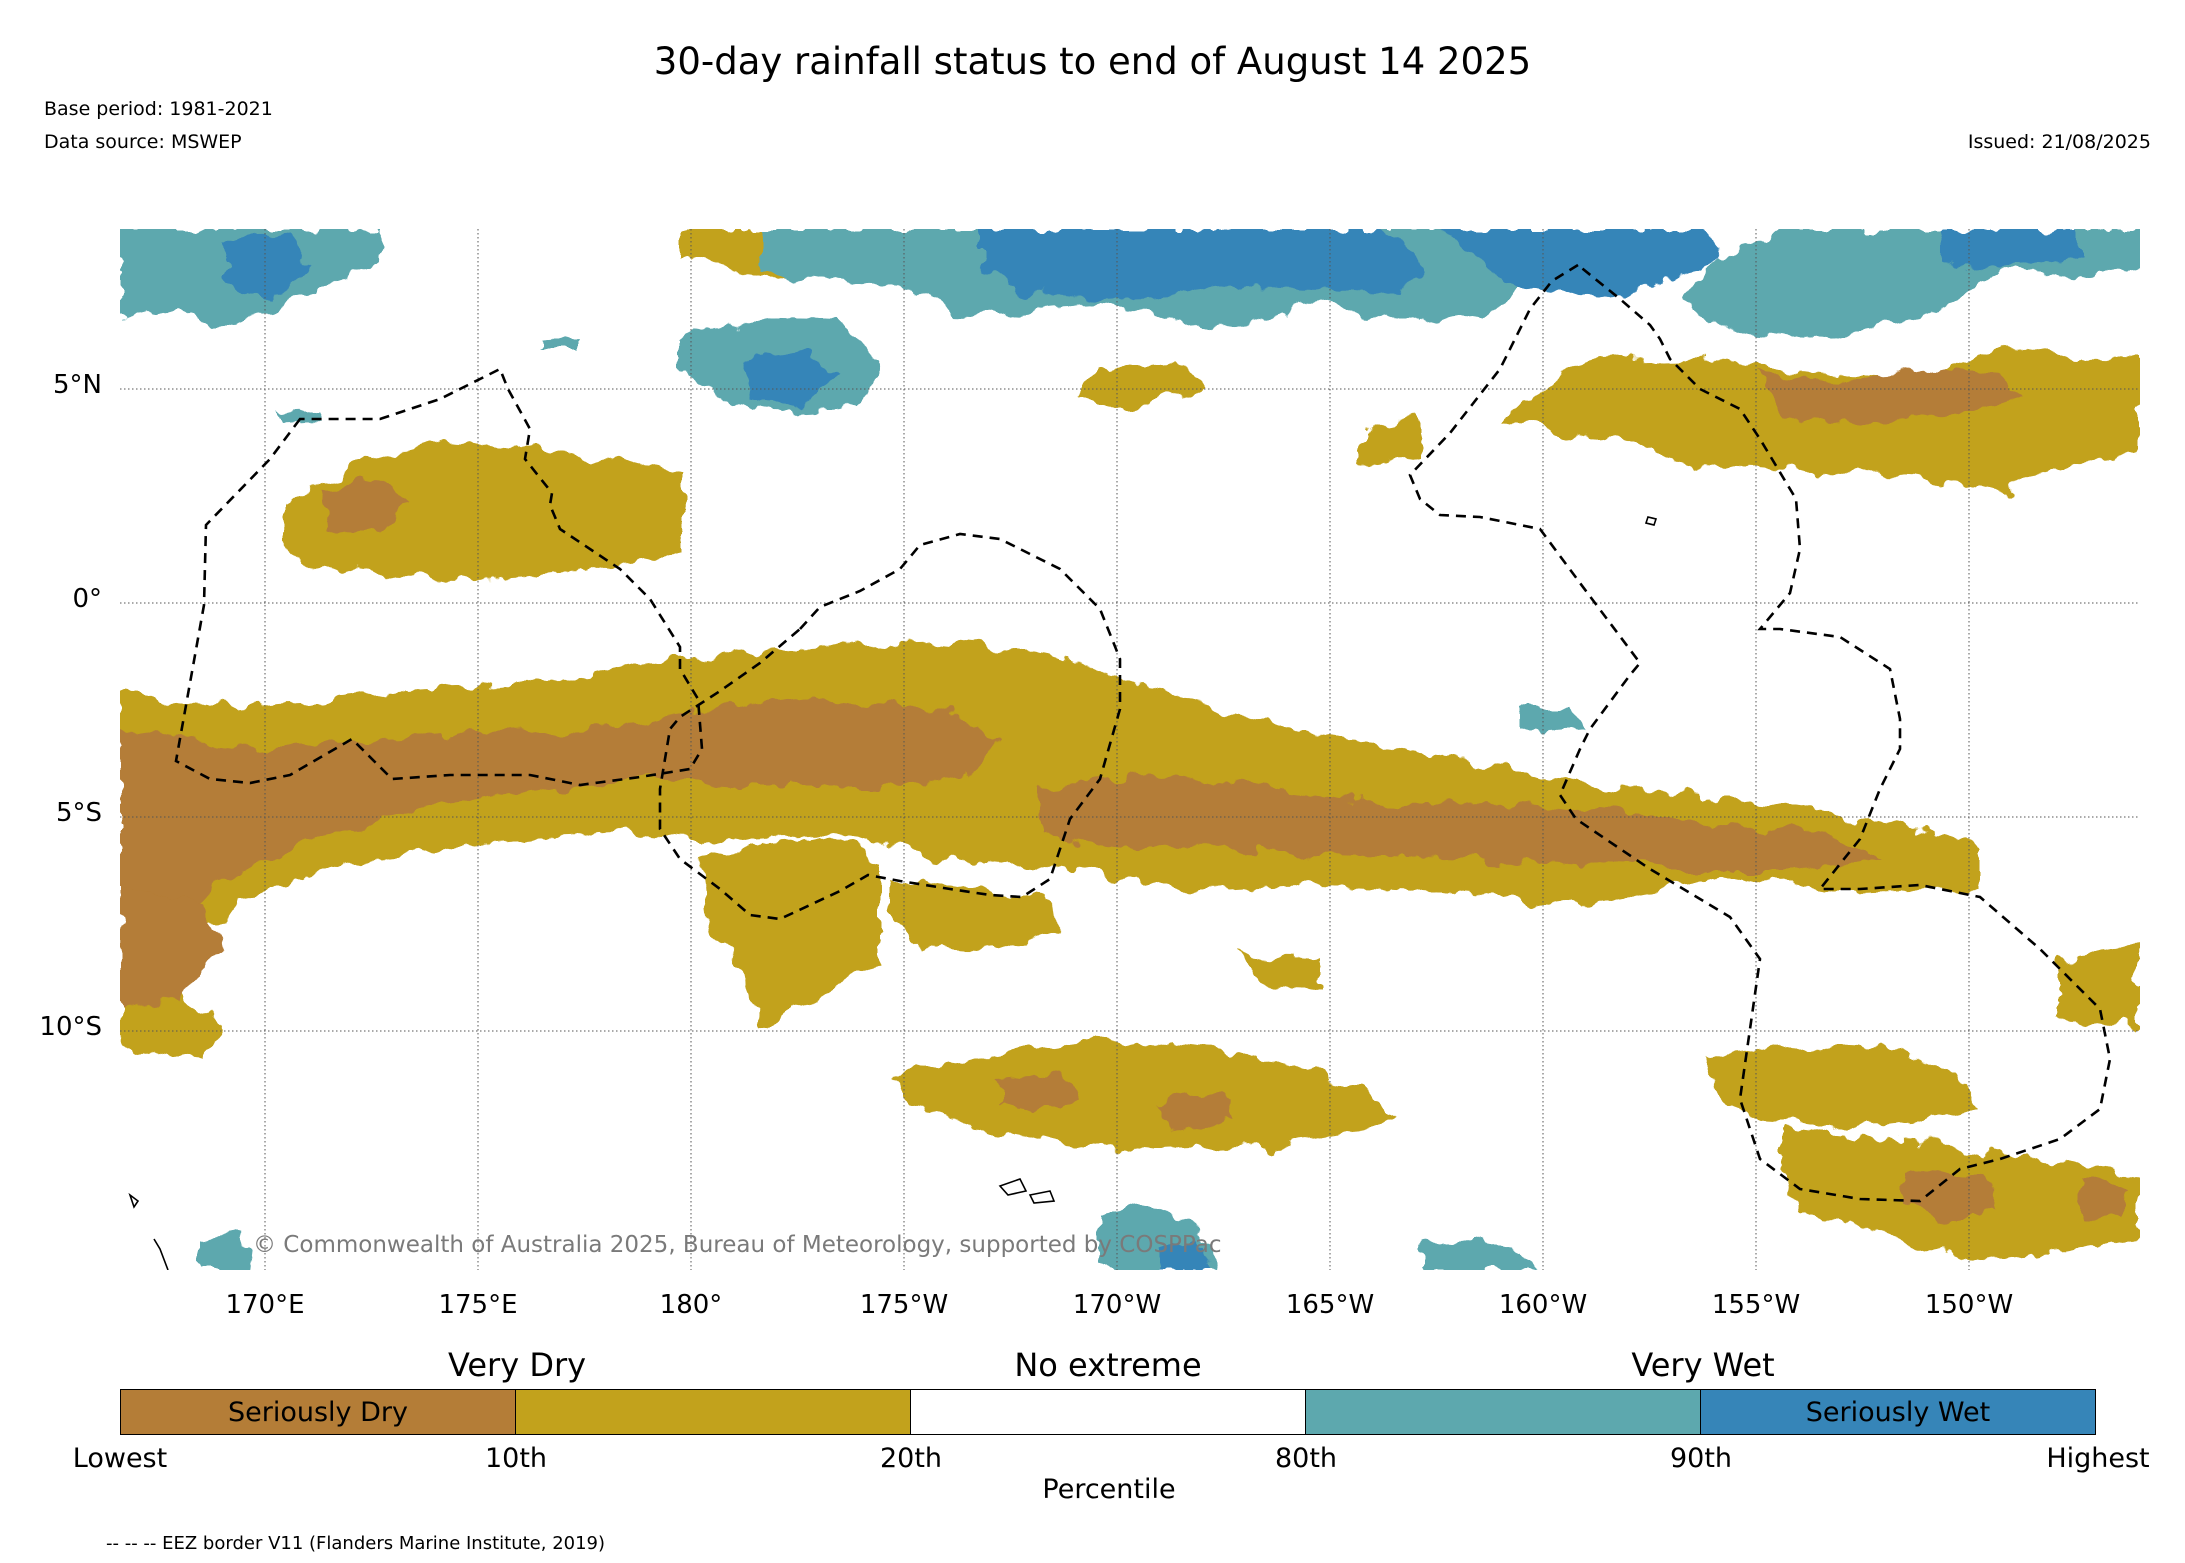 The height and width of the screenshot is (1563, 2185). What do you see at coordinates (516, 1458) in the screenshot?
I see `legend-tick-10th: 10th` at bounding box center [516, 1458].